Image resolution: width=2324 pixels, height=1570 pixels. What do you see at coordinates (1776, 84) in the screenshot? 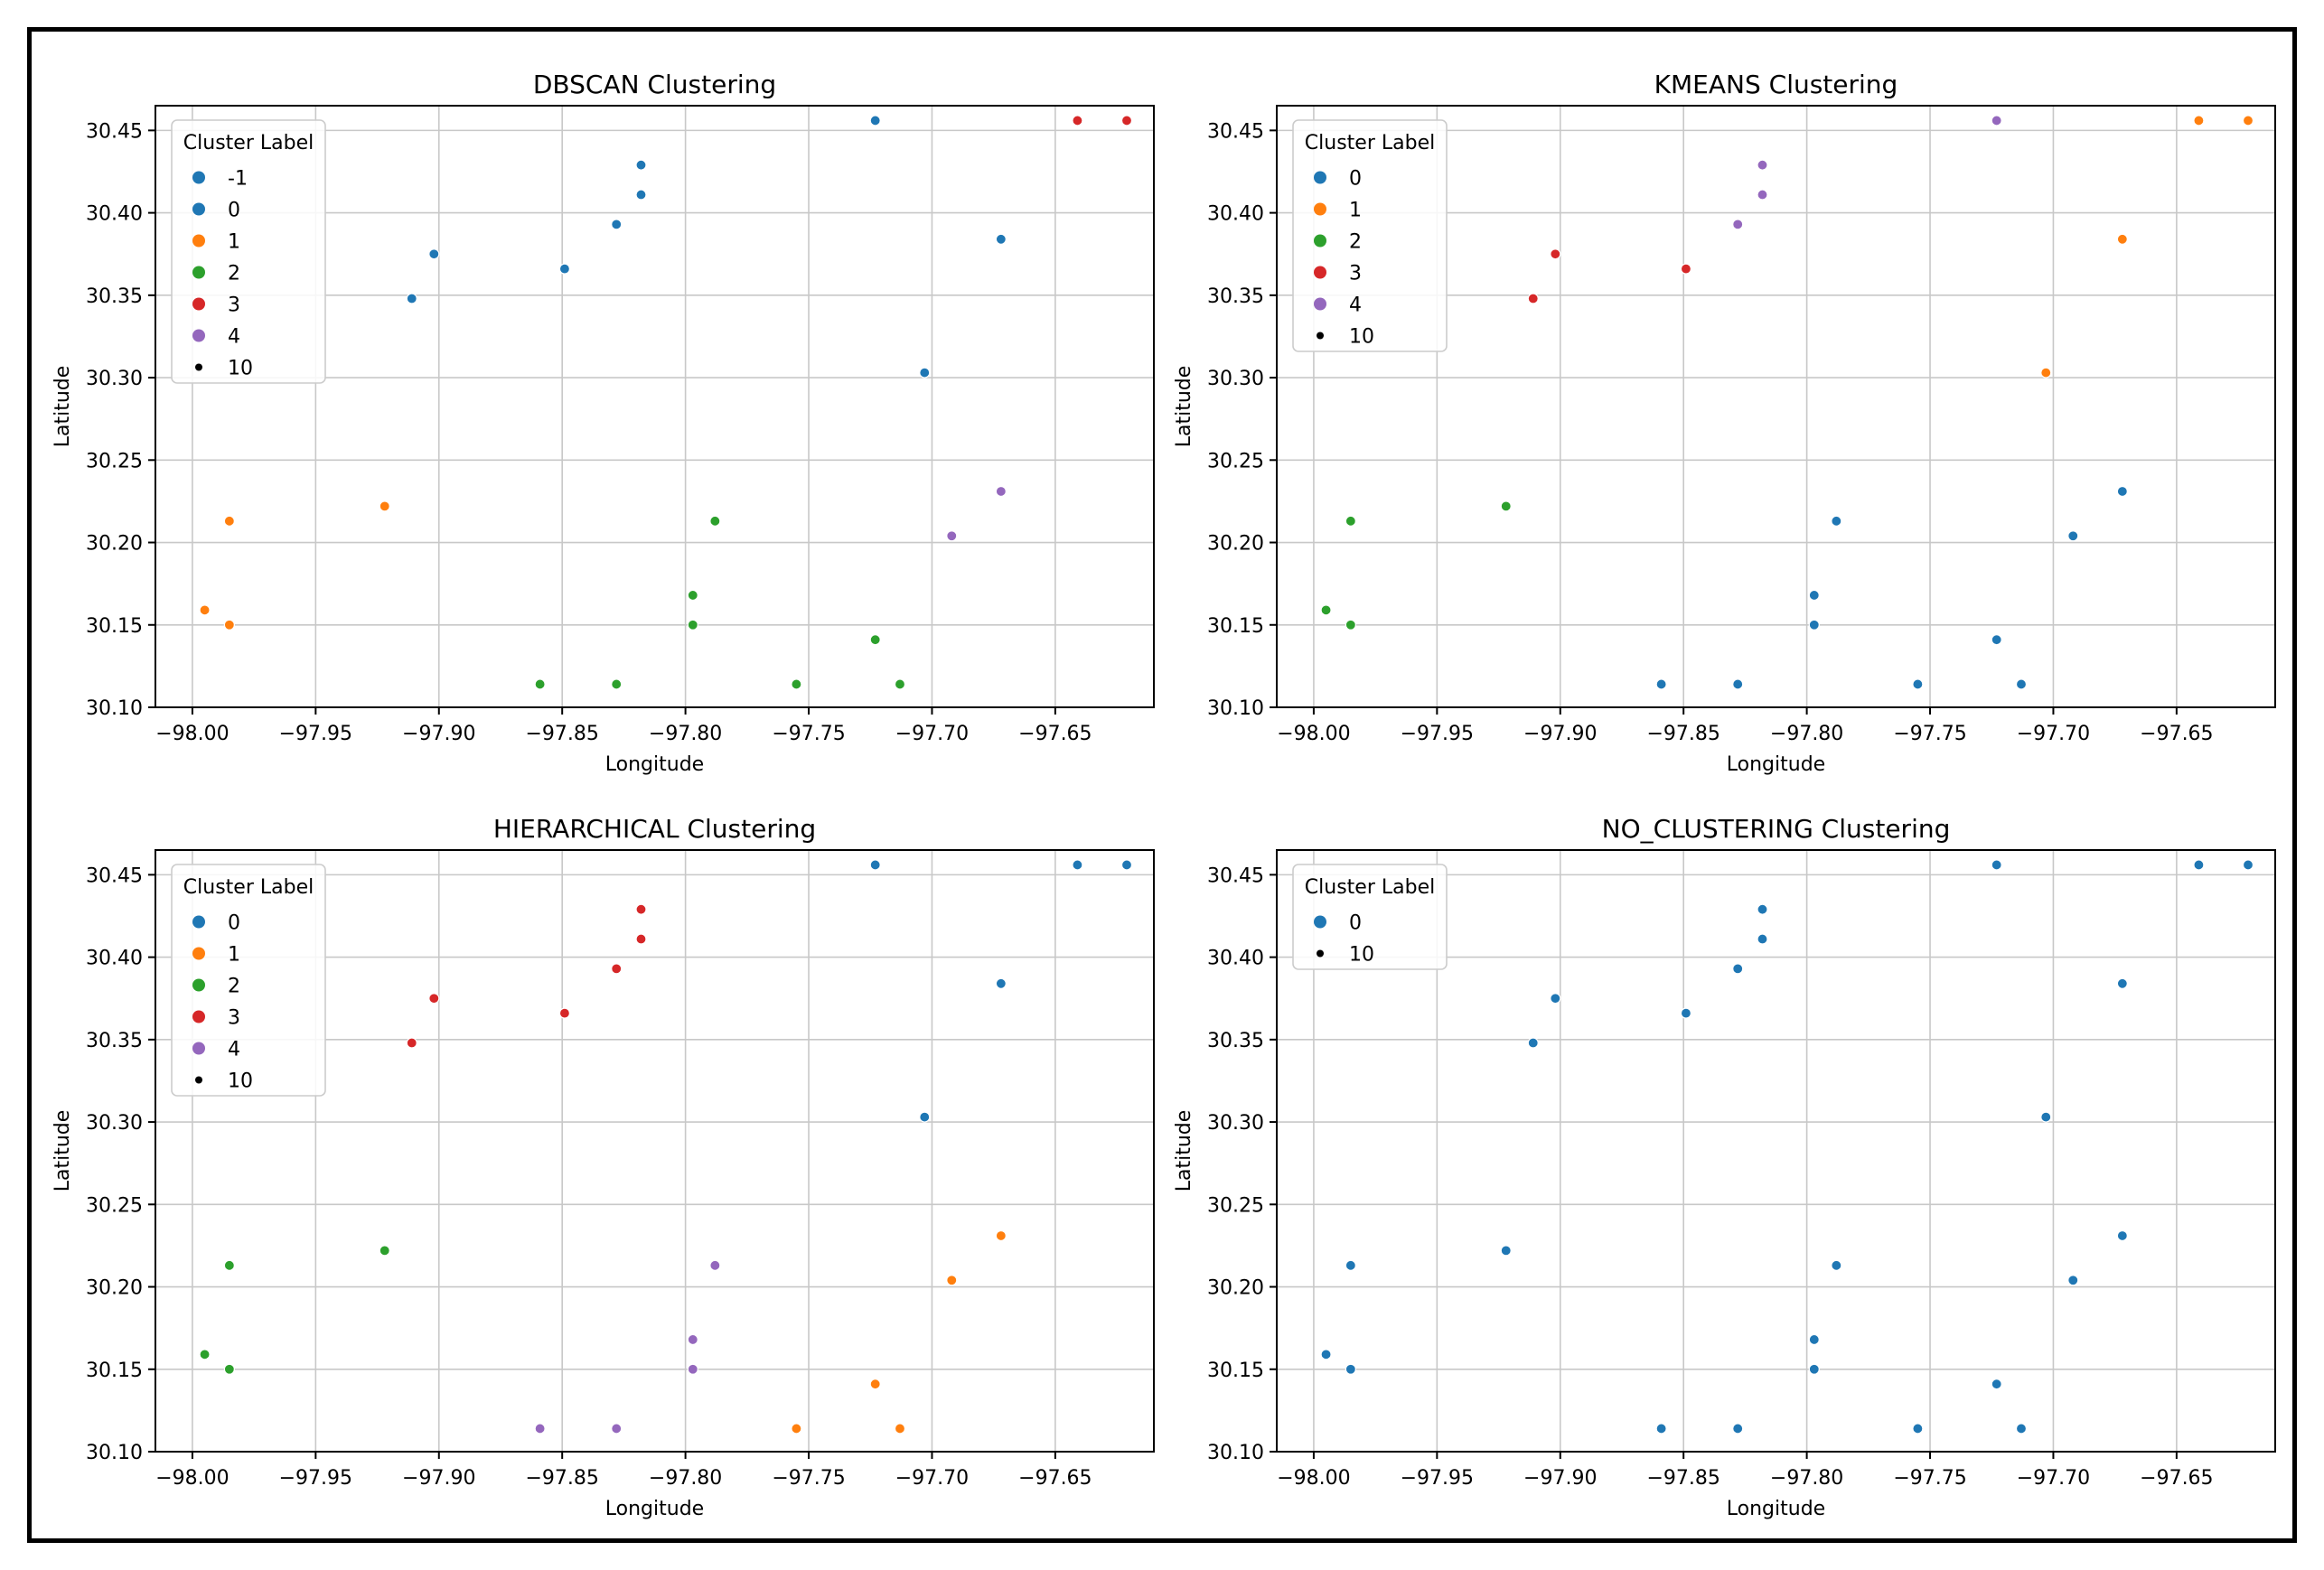
I see `chart-title: KMEANS Clustering` at bounding box center [1776, 84].